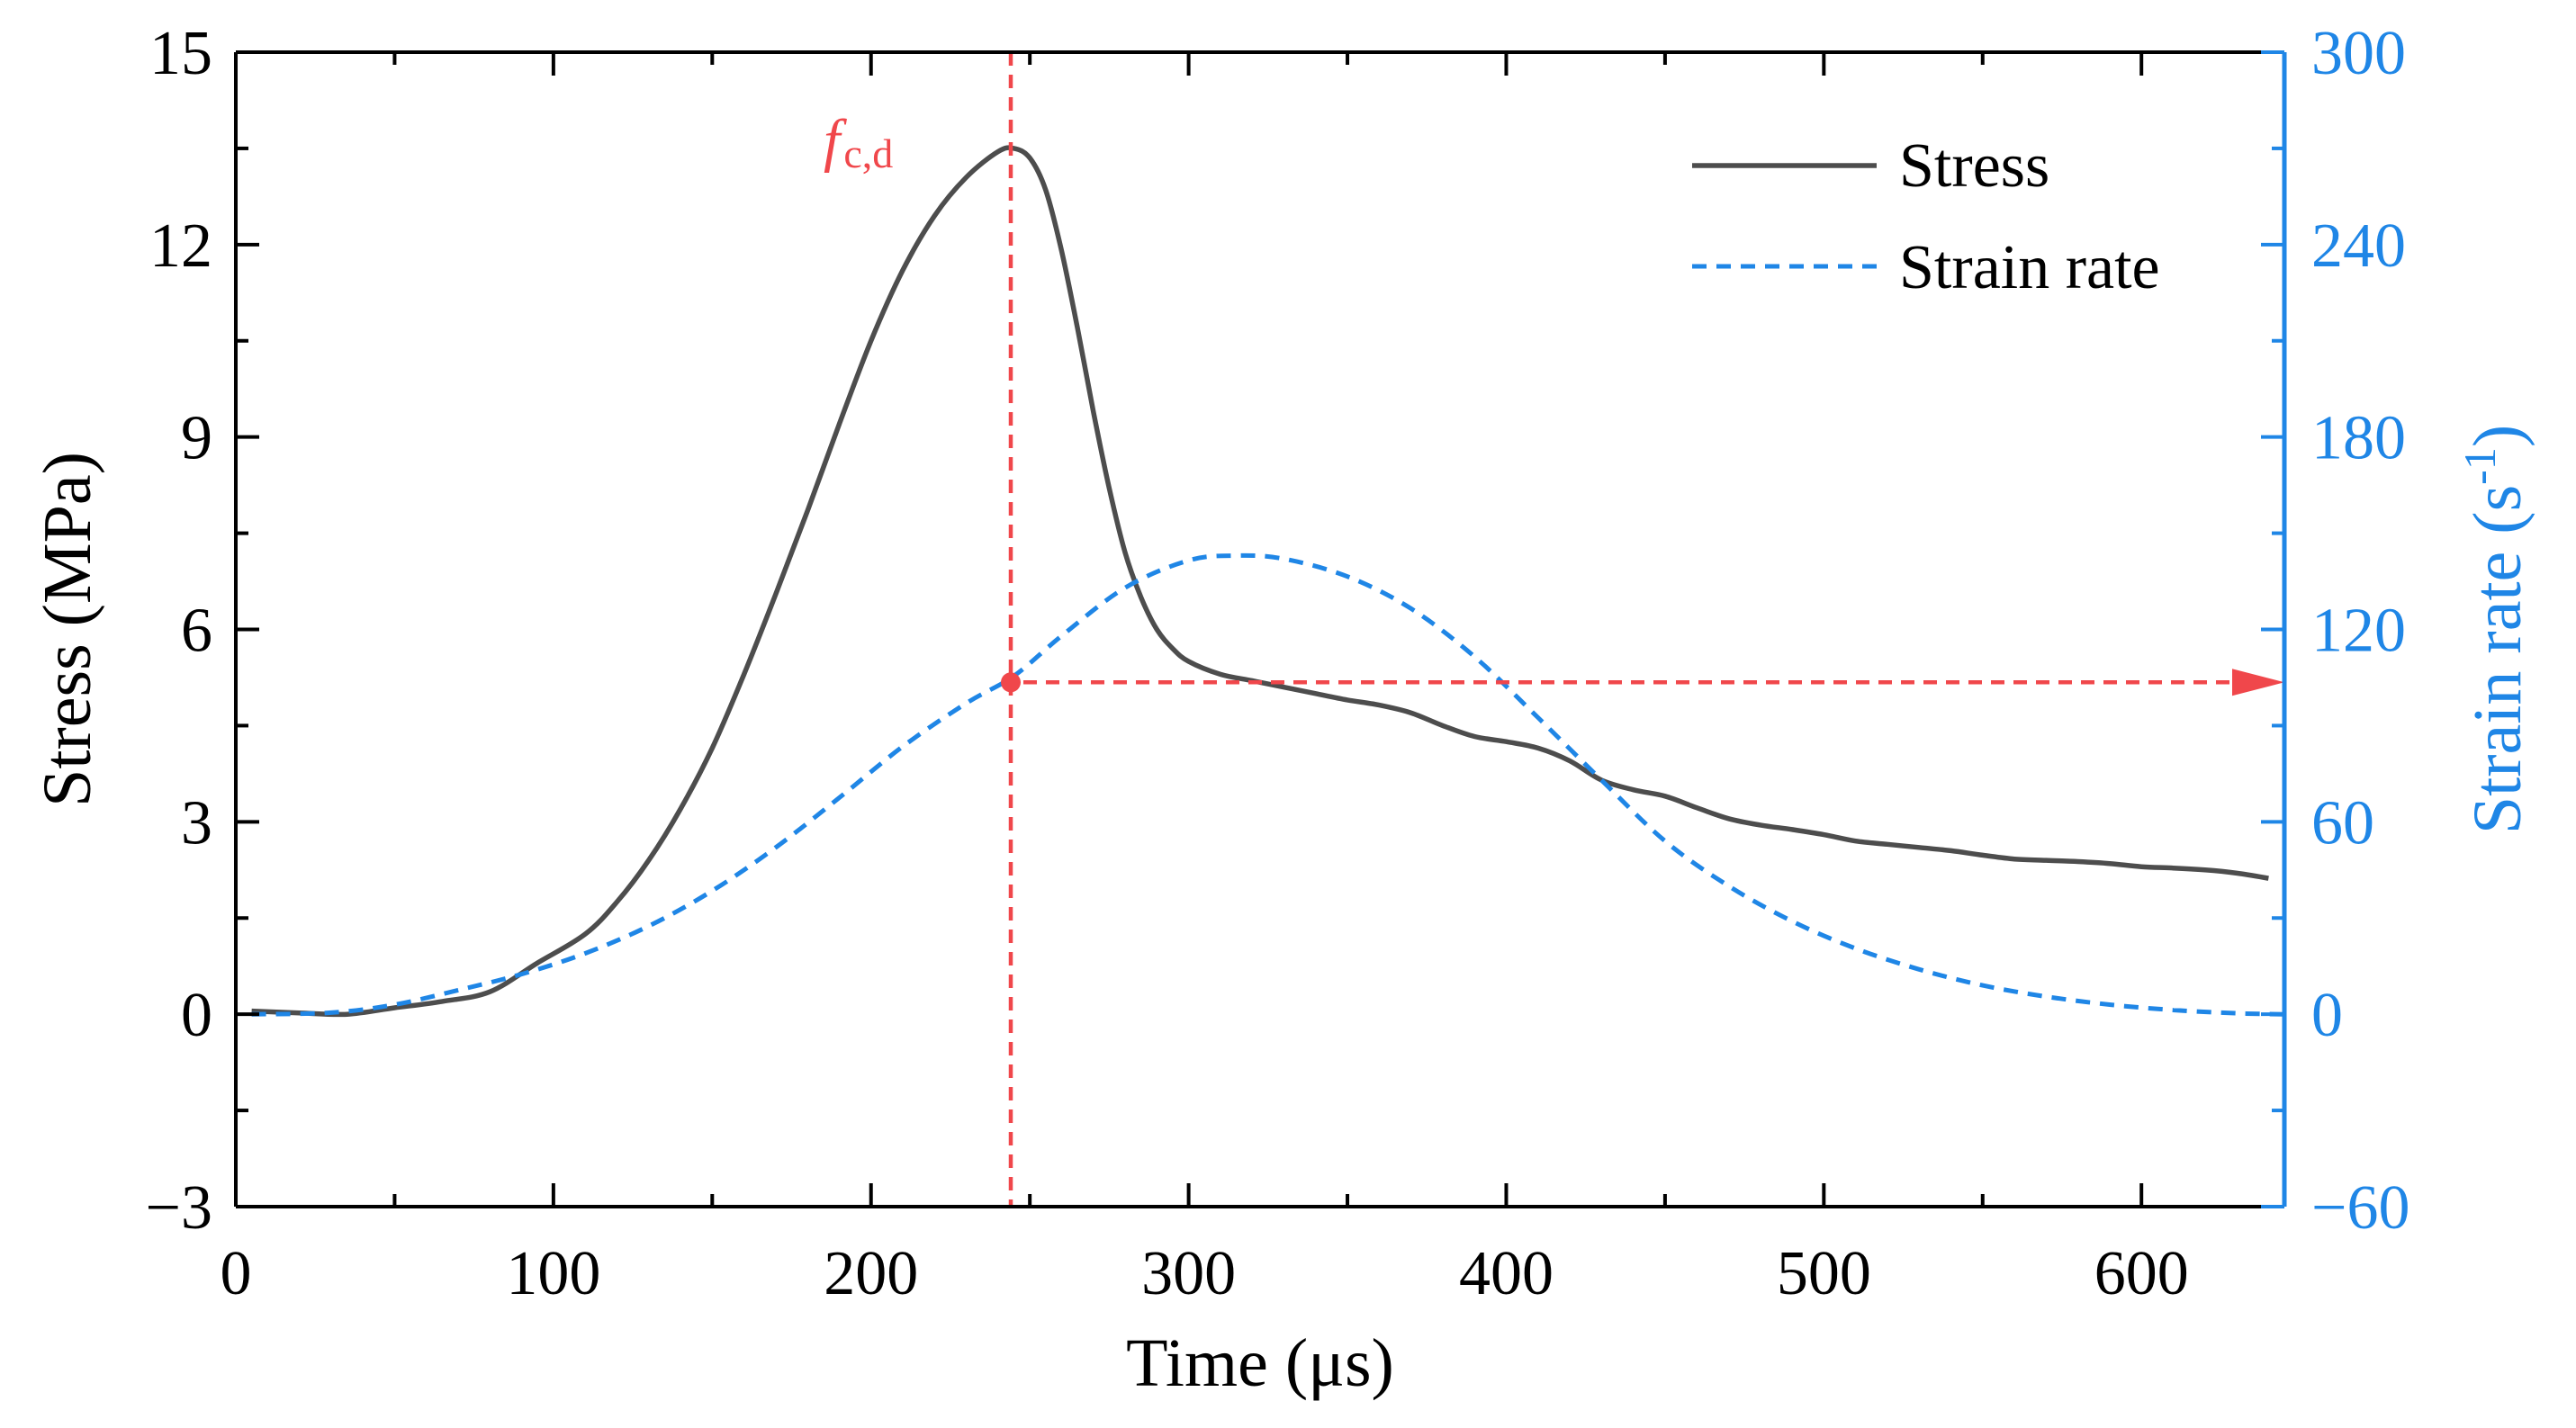  I want to click on y-left-tick-label: 9, so click(196, 439).